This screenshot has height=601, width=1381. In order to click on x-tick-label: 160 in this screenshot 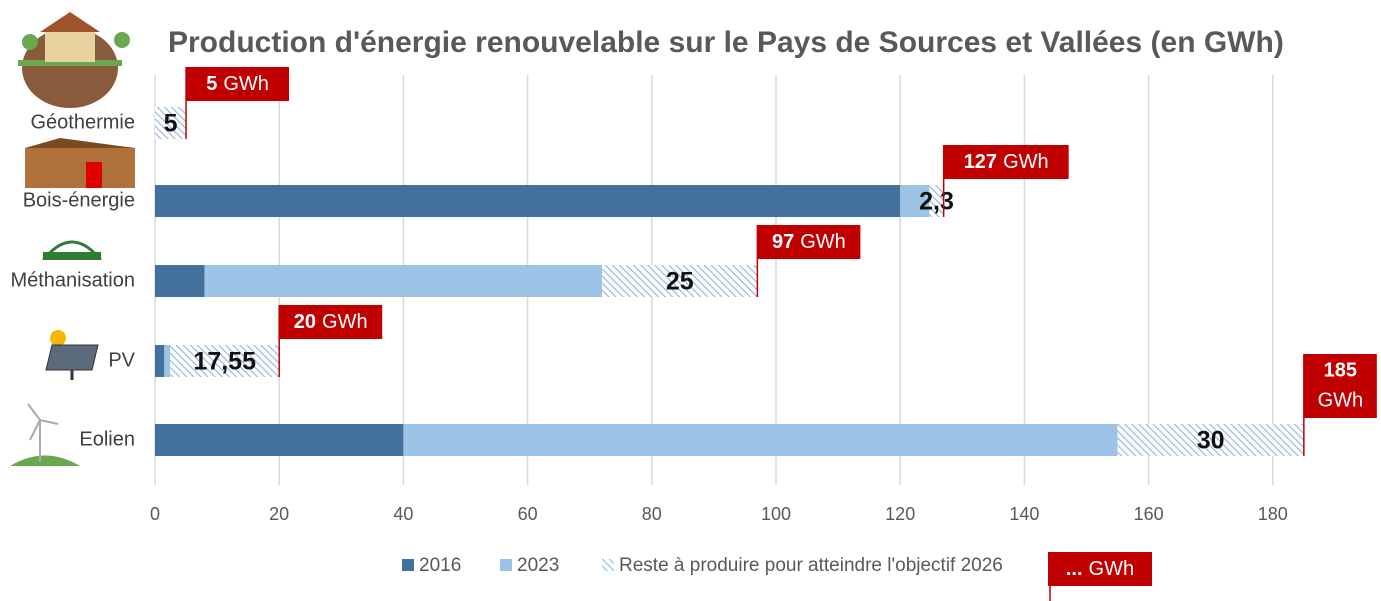, I will do `click(1149, 514)`.